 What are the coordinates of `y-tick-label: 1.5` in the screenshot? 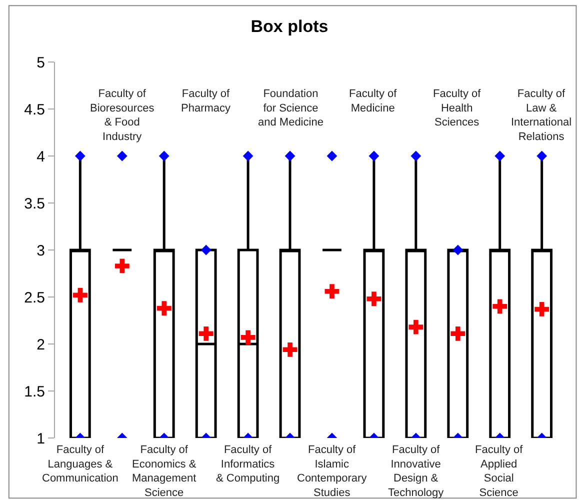 It's located at (34, 391).